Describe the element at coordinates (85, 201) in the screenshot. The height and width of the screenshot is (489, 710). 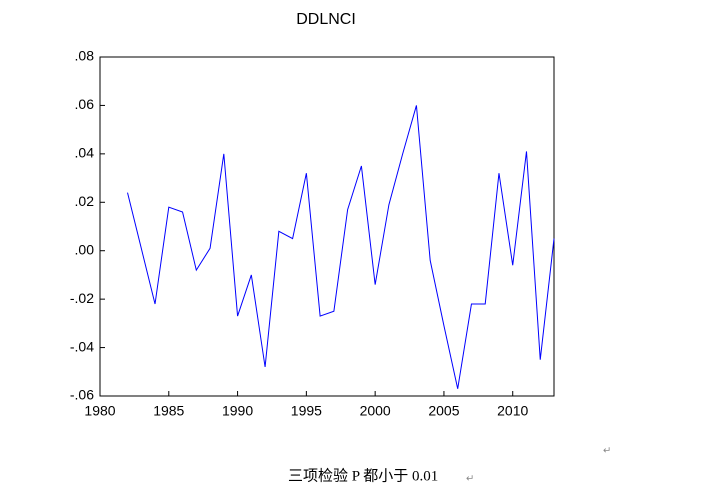
I see `y-tick-label: .02` at that location.